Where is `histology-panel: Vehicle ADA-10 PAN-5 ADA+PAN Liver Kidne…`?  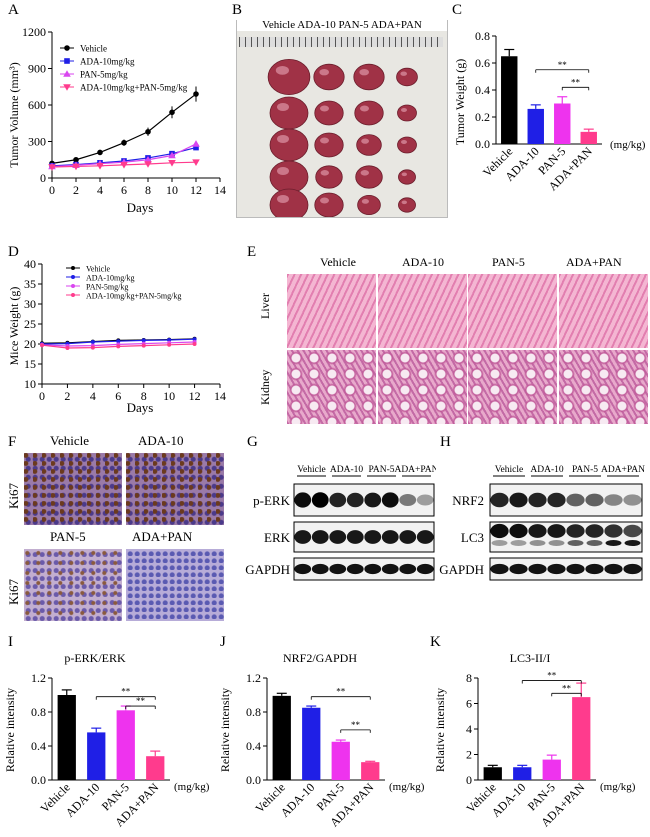
histology-panel: Vehicle ADA-10 PAN-5 ADA+PAN Liver Kidne… is located at coordinates (453, 341).